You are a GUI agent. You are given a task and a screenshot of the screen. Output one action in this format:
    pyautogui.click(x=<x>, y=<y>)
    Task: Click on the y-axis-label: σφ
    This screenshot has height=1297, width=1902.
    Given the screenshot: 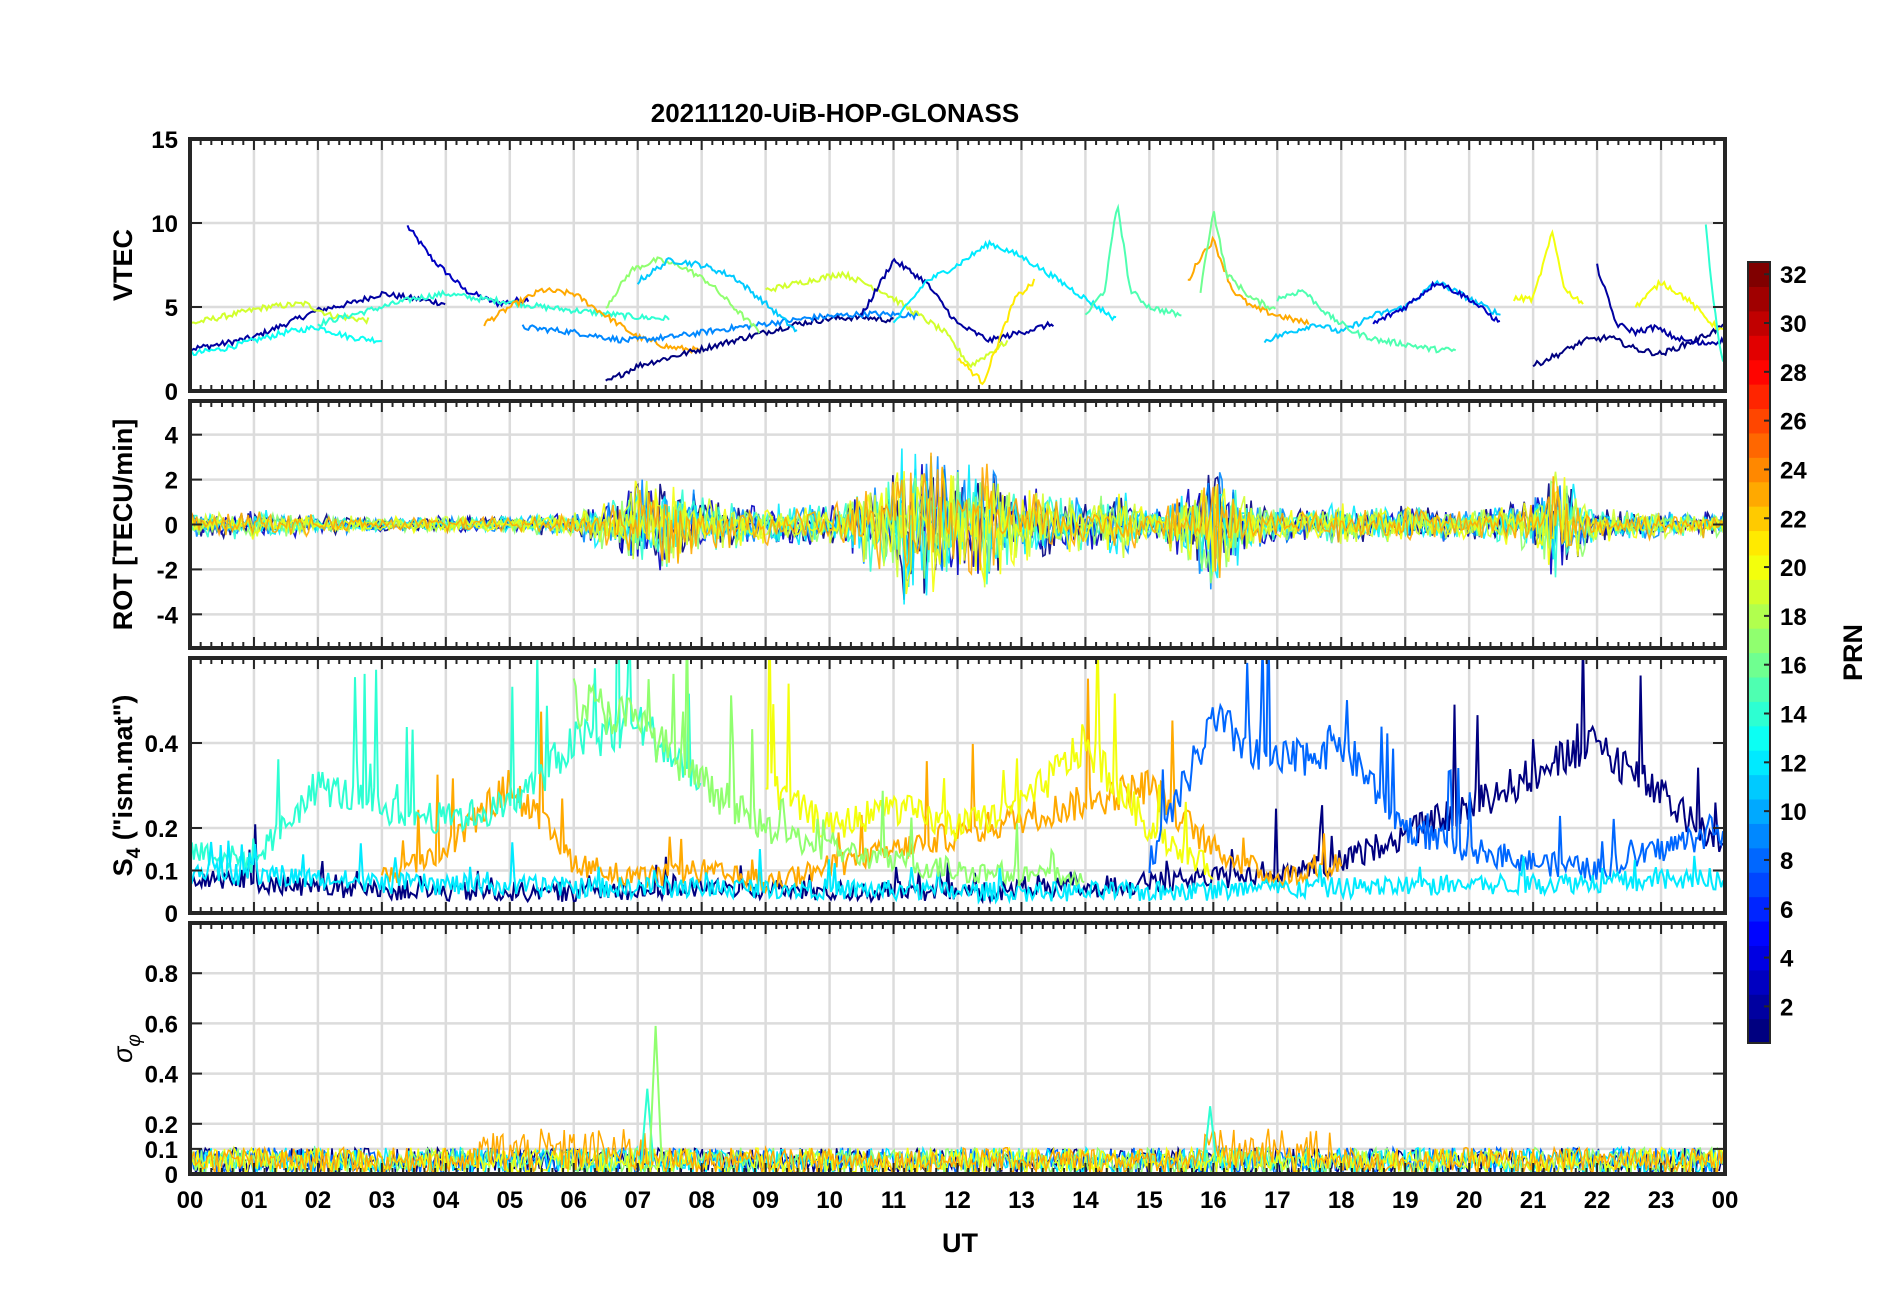 What is the action you would take?
    pyautogui.click(x=126, y=1048)
    